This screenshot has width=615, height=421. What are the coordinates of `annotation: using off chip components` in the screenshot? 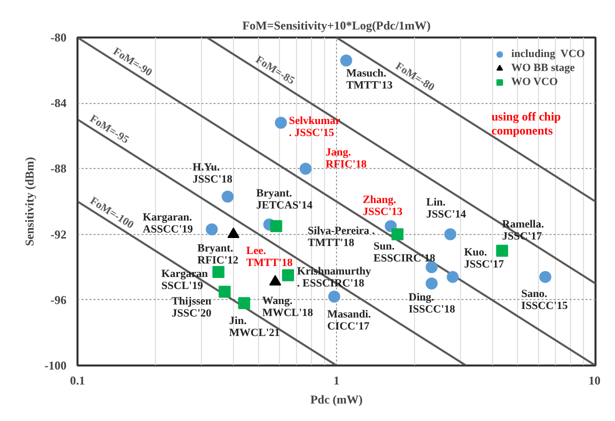 It's located at (527, 124).